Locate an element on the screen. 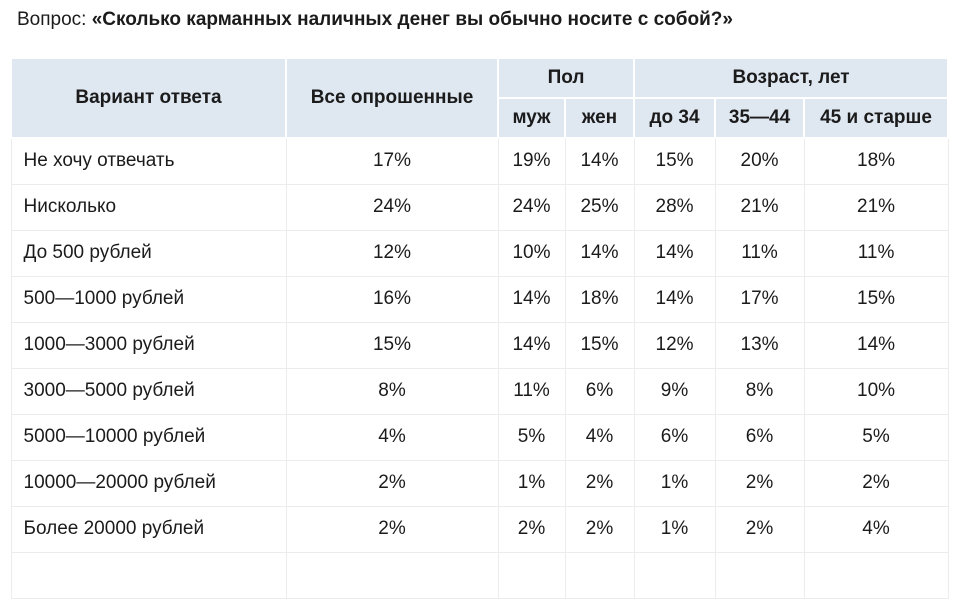  table-row: 5000—10000 рублей 4% 5% 4% 6% 6% 5% is located at coordinates (479, 437).